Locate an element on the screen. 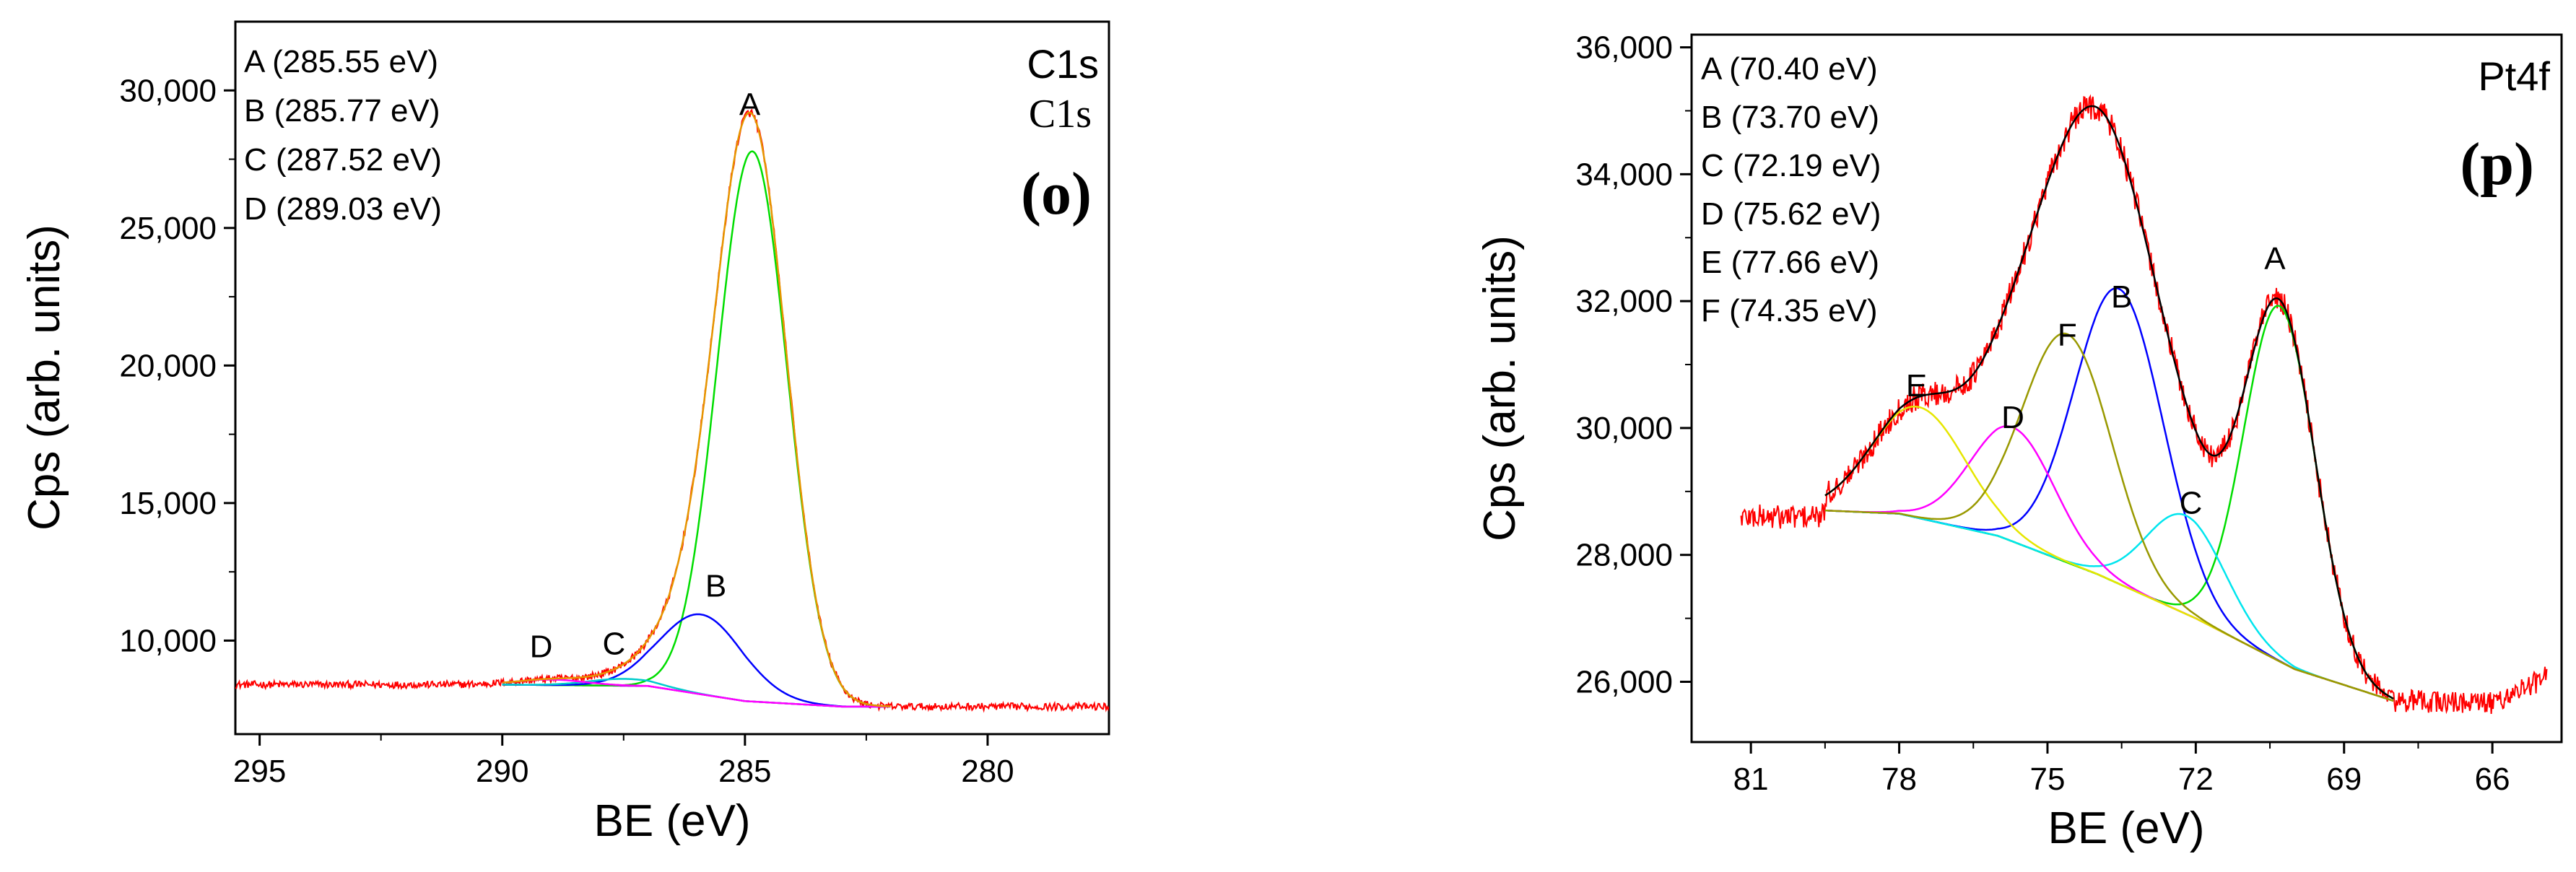  pt4f-title: Pt4f is located at coordinates (2514, 76).